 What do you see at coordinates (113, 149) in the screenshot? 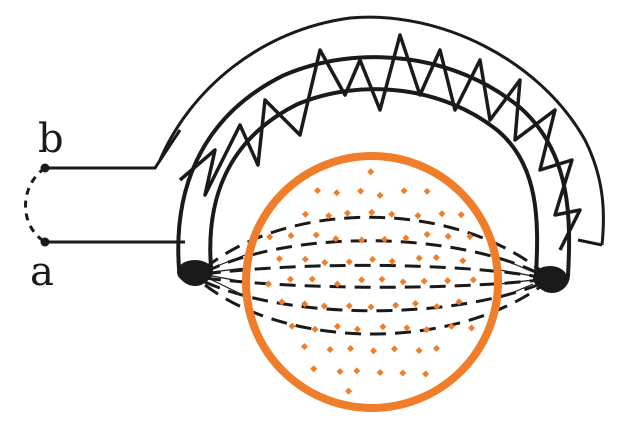
I see `lead-wire-b` at bounding box center [113, 149].